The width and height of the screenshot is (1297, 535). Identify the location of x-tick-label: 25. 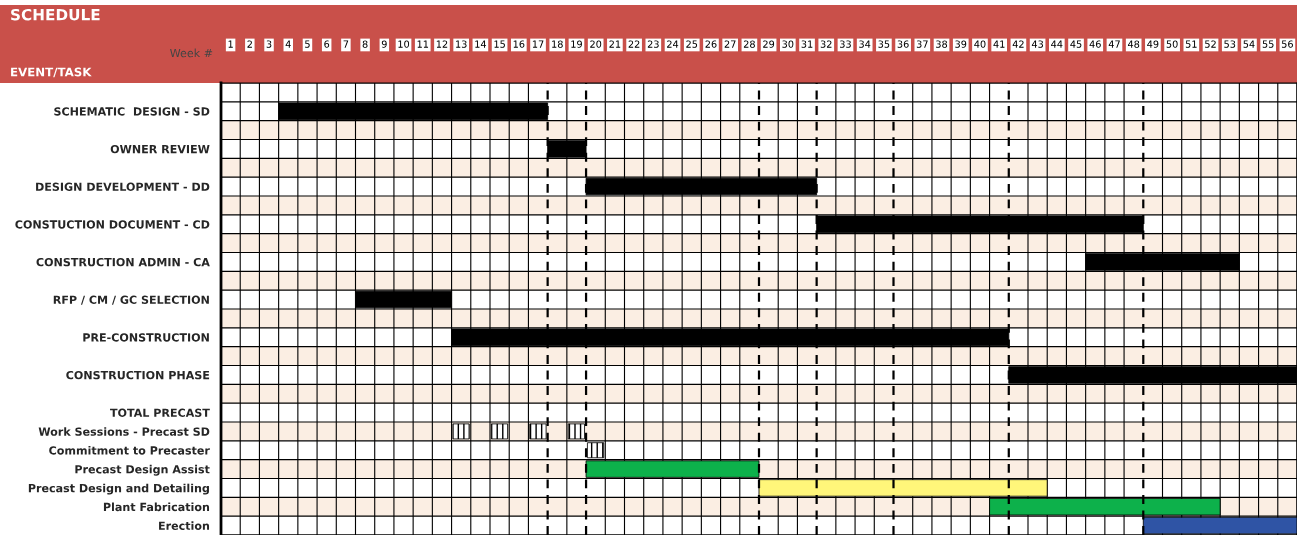
(692, 44).